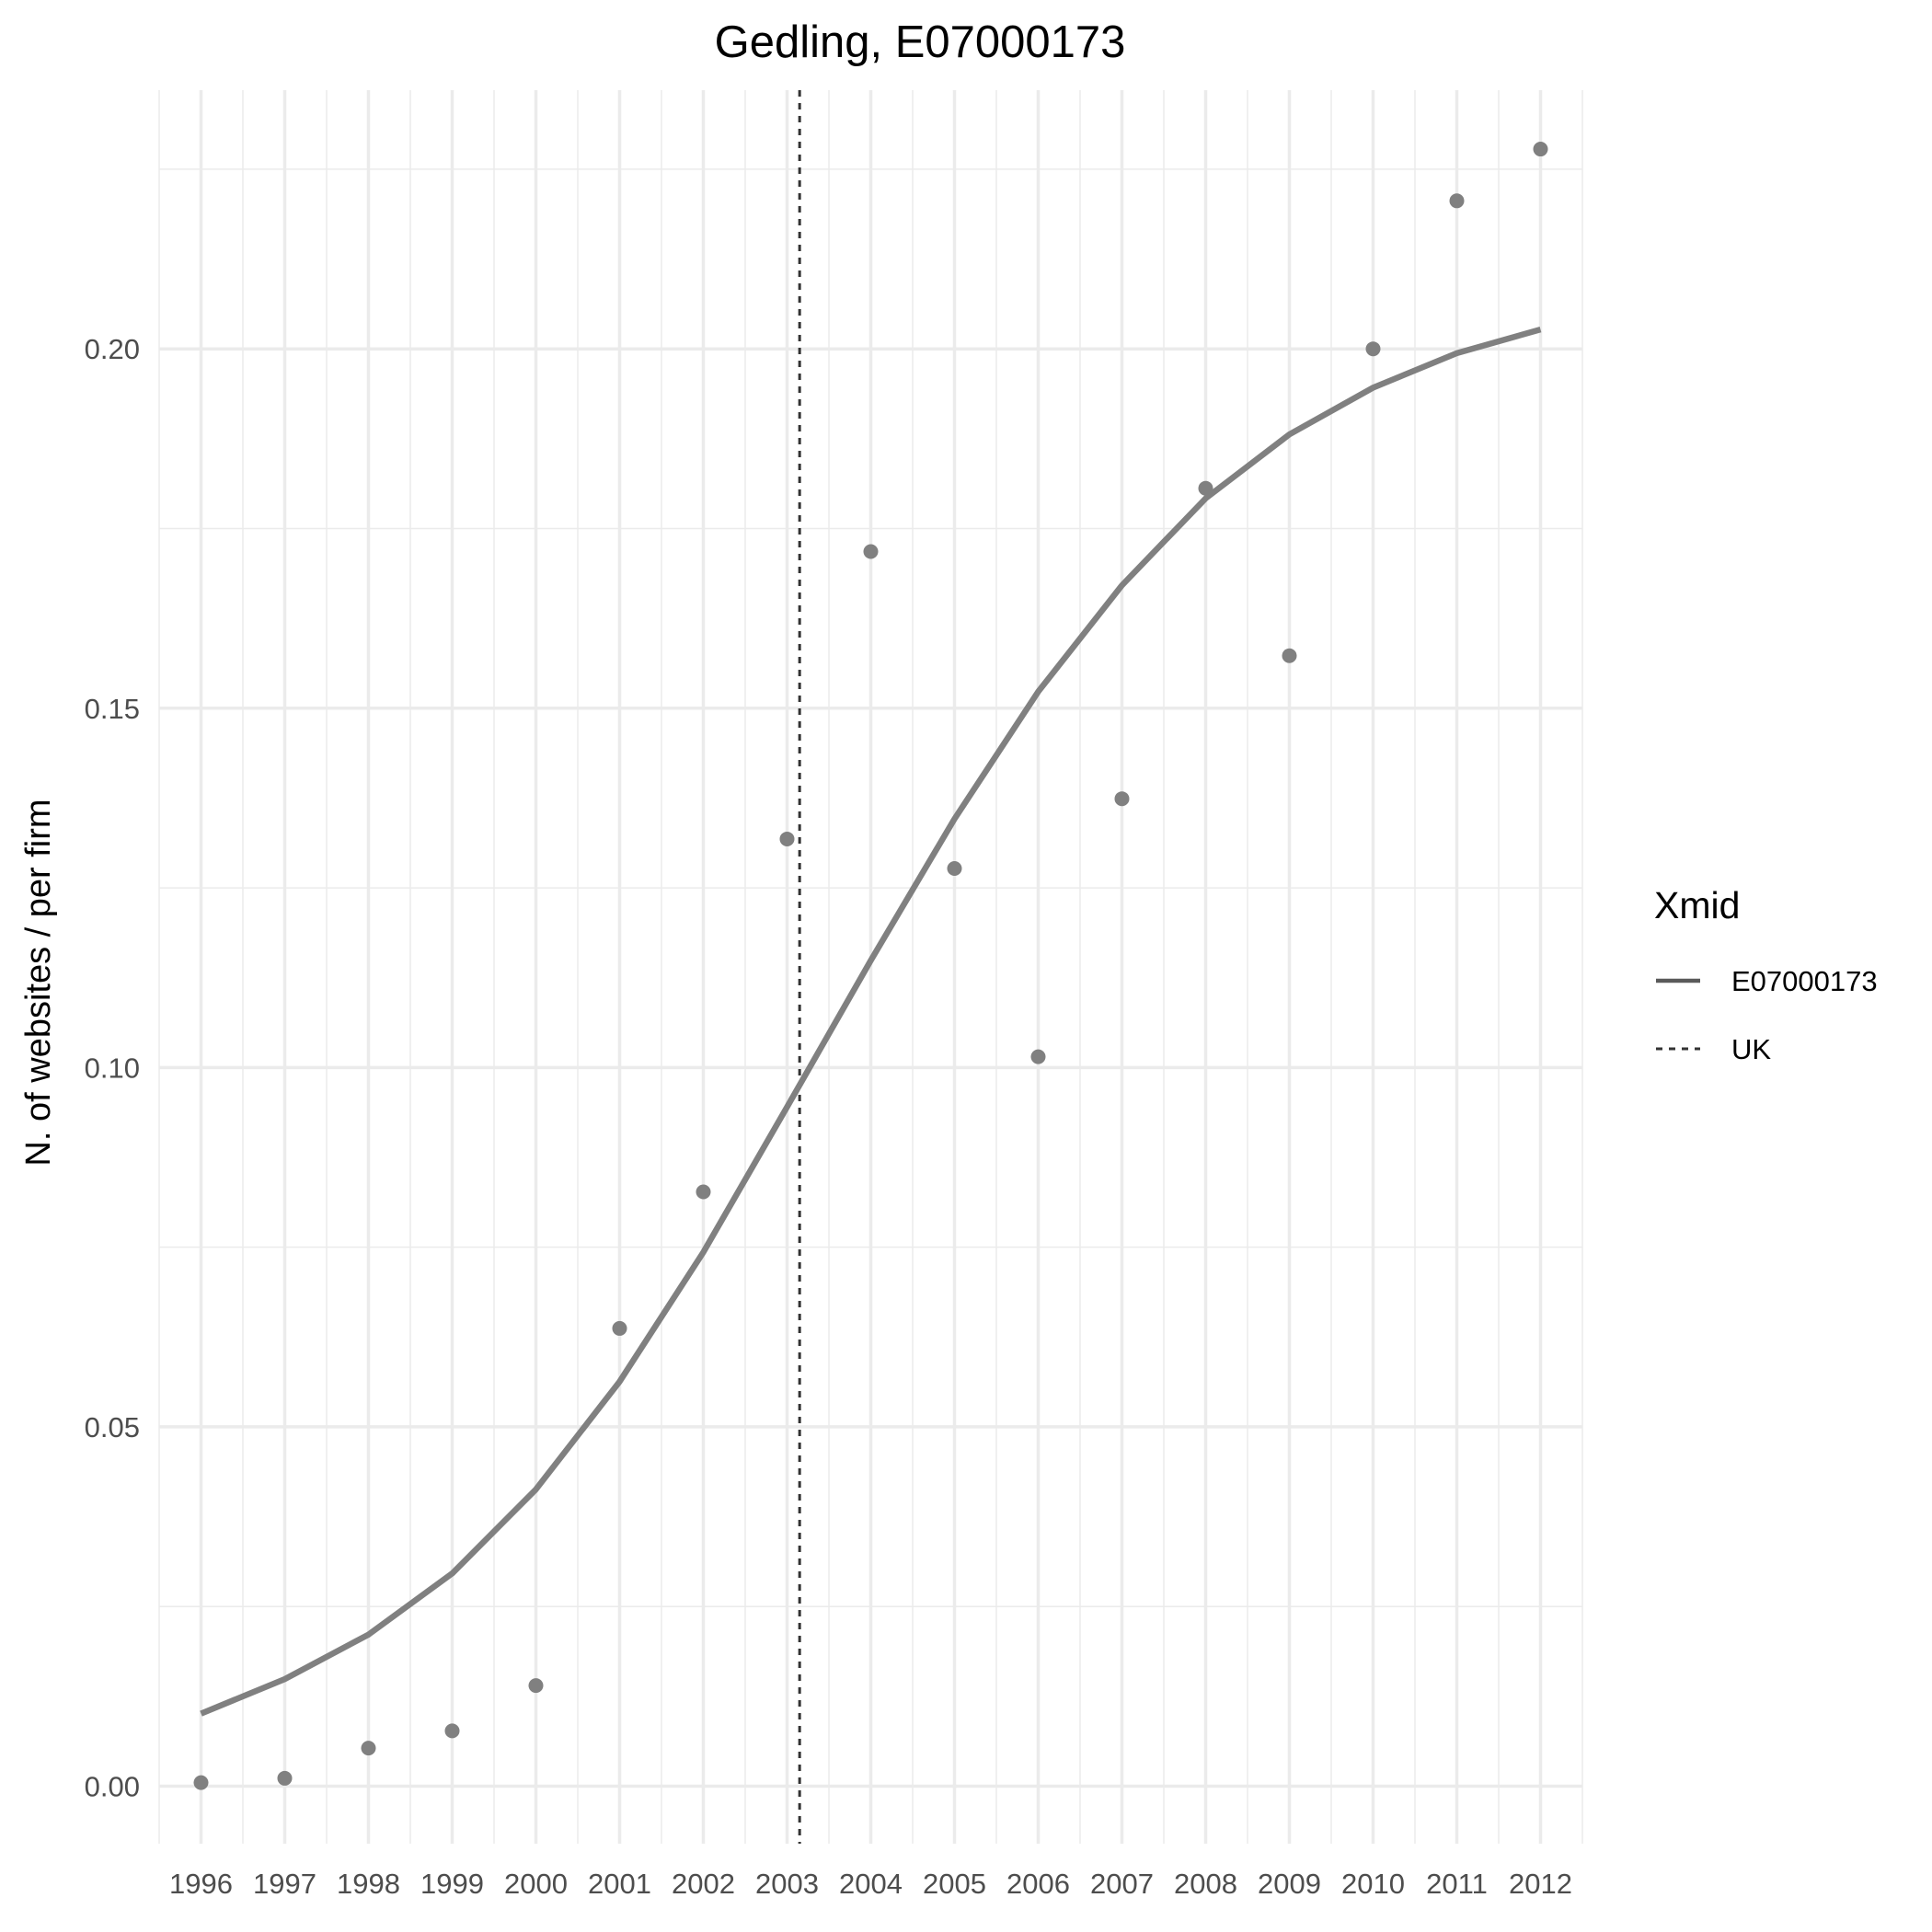  Describe the element at coordinates (112, 349) in the screenshot. I see `y-tick-label: 0.20` at that location.